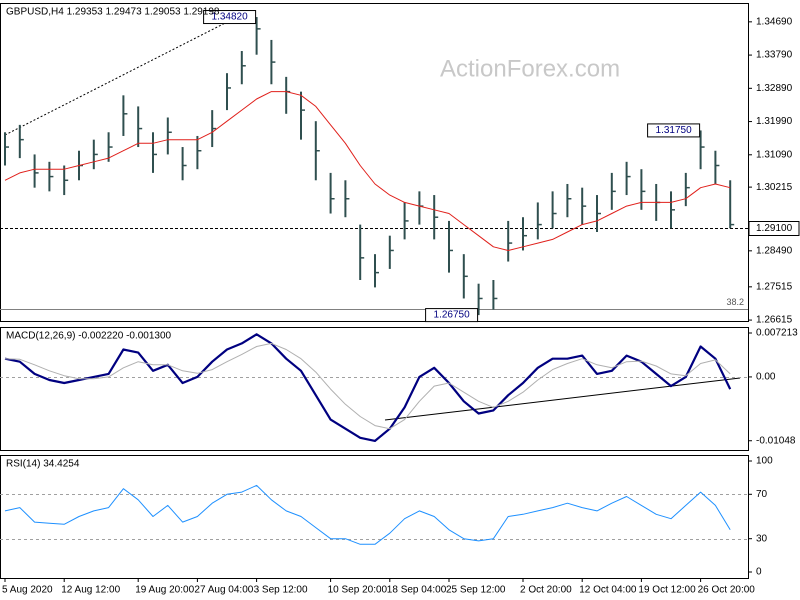 Image resolution: width=800 pixels, height=600 pixels. I want to click on x-tick-label: 19 Oct 12:00, so click(667, 590).